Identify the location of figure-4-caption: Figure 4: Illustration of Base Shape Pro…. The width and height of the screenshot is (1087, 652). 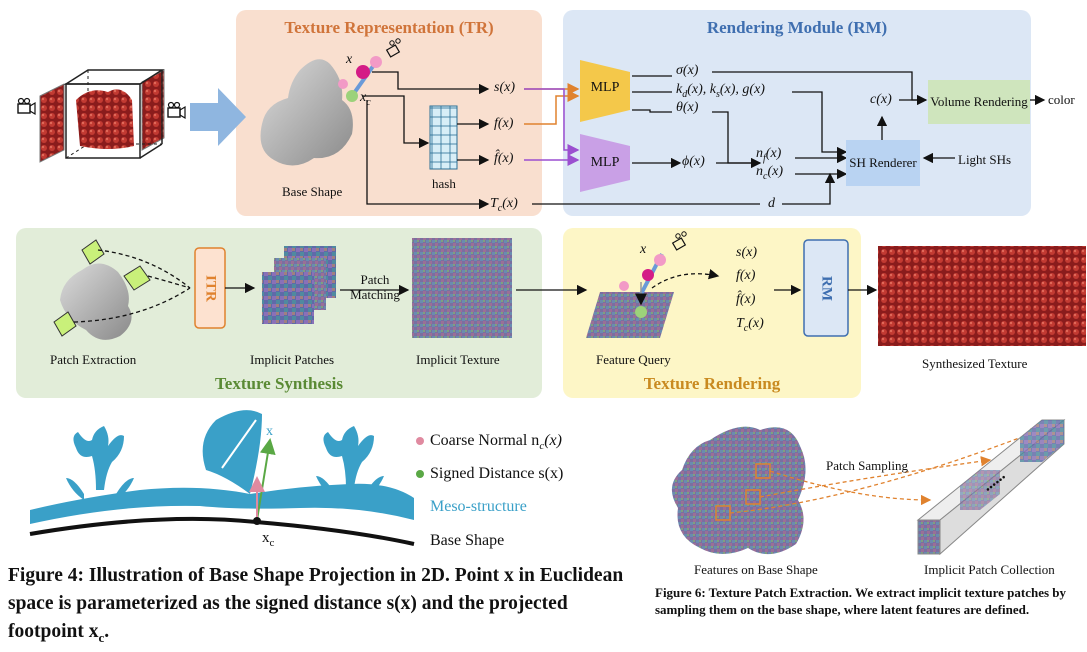
(316, 605).